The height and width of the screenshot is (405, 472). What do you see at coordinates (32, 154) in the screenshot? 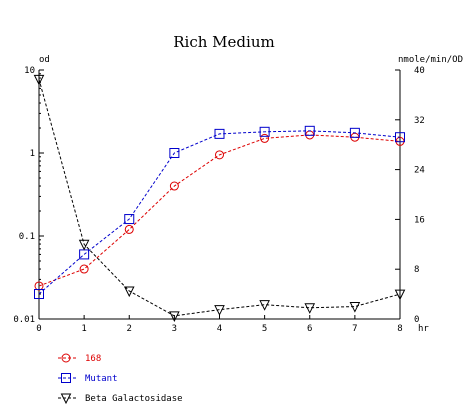
I see `left-tick-label: 1` at bounding box center [32, 154].